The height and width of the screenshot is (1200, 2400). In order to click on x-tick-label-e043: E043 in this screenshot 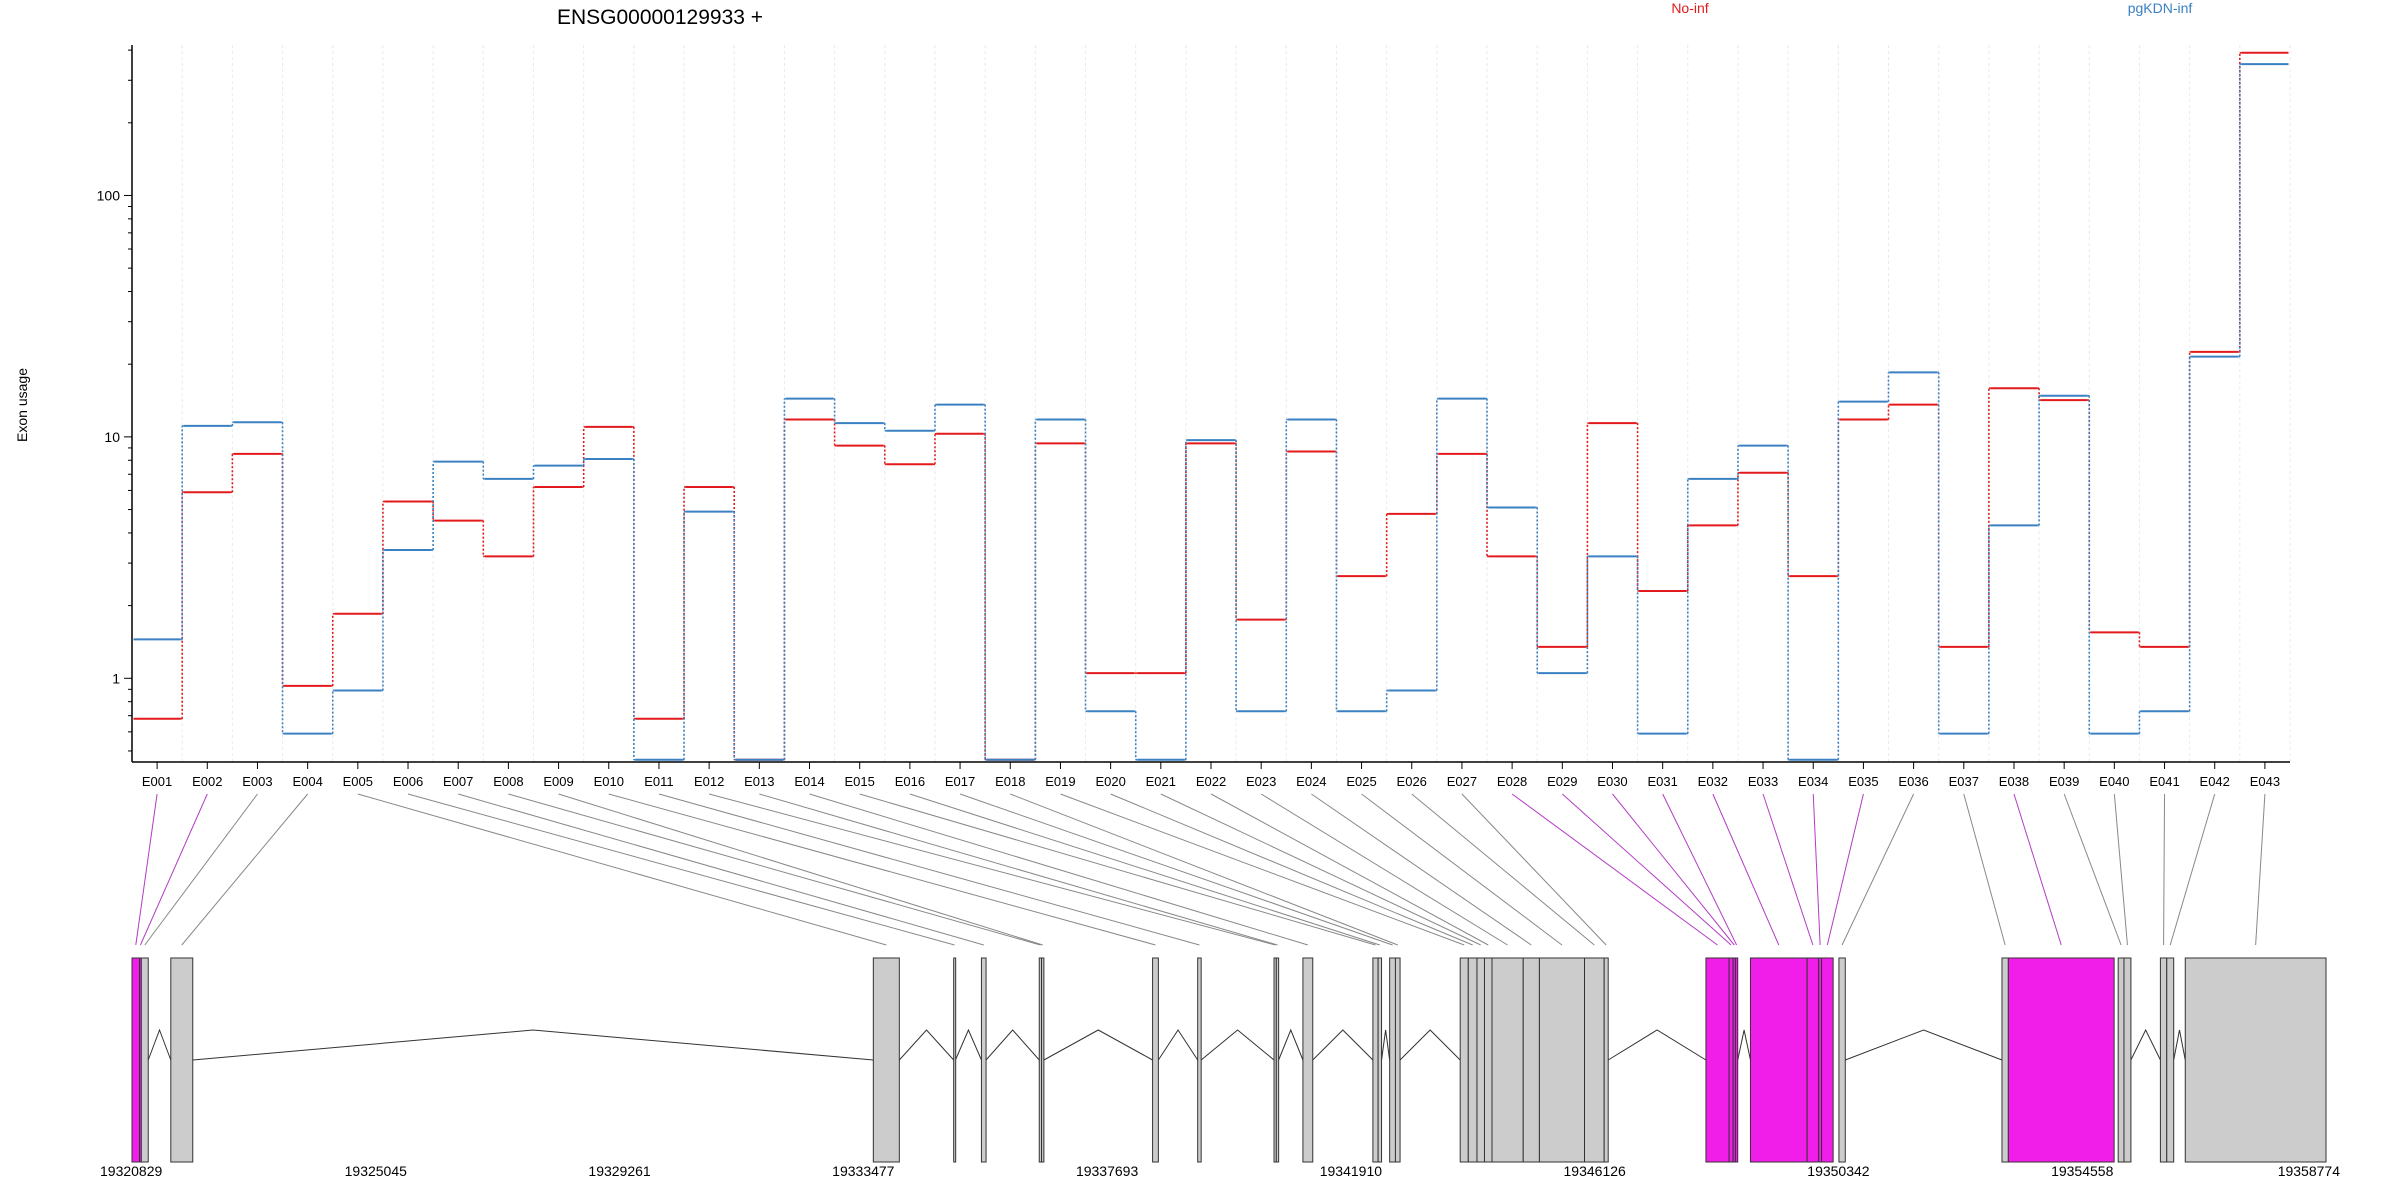, I will do `click(2265, 781)`.